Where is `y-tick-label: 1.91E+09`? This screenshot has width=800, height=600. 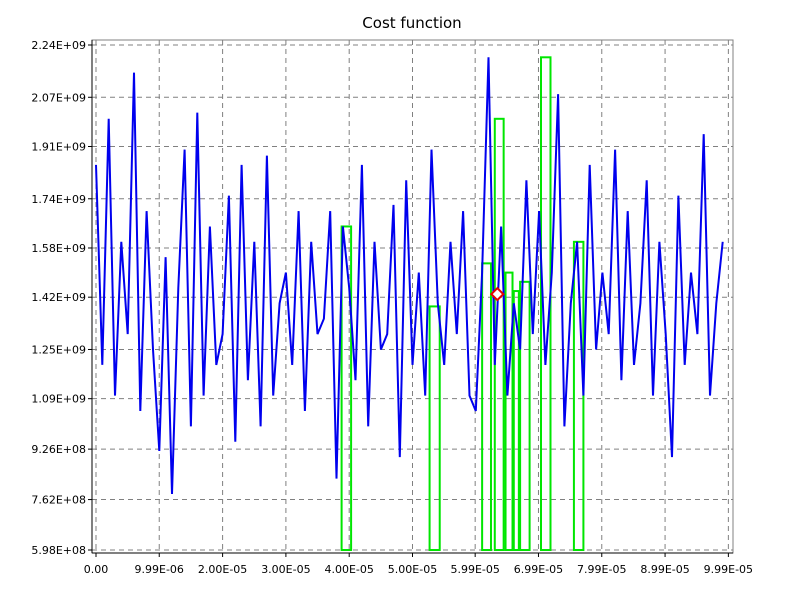 y-tick-label: 1.91E+09 is located at coordinates (58, 146).